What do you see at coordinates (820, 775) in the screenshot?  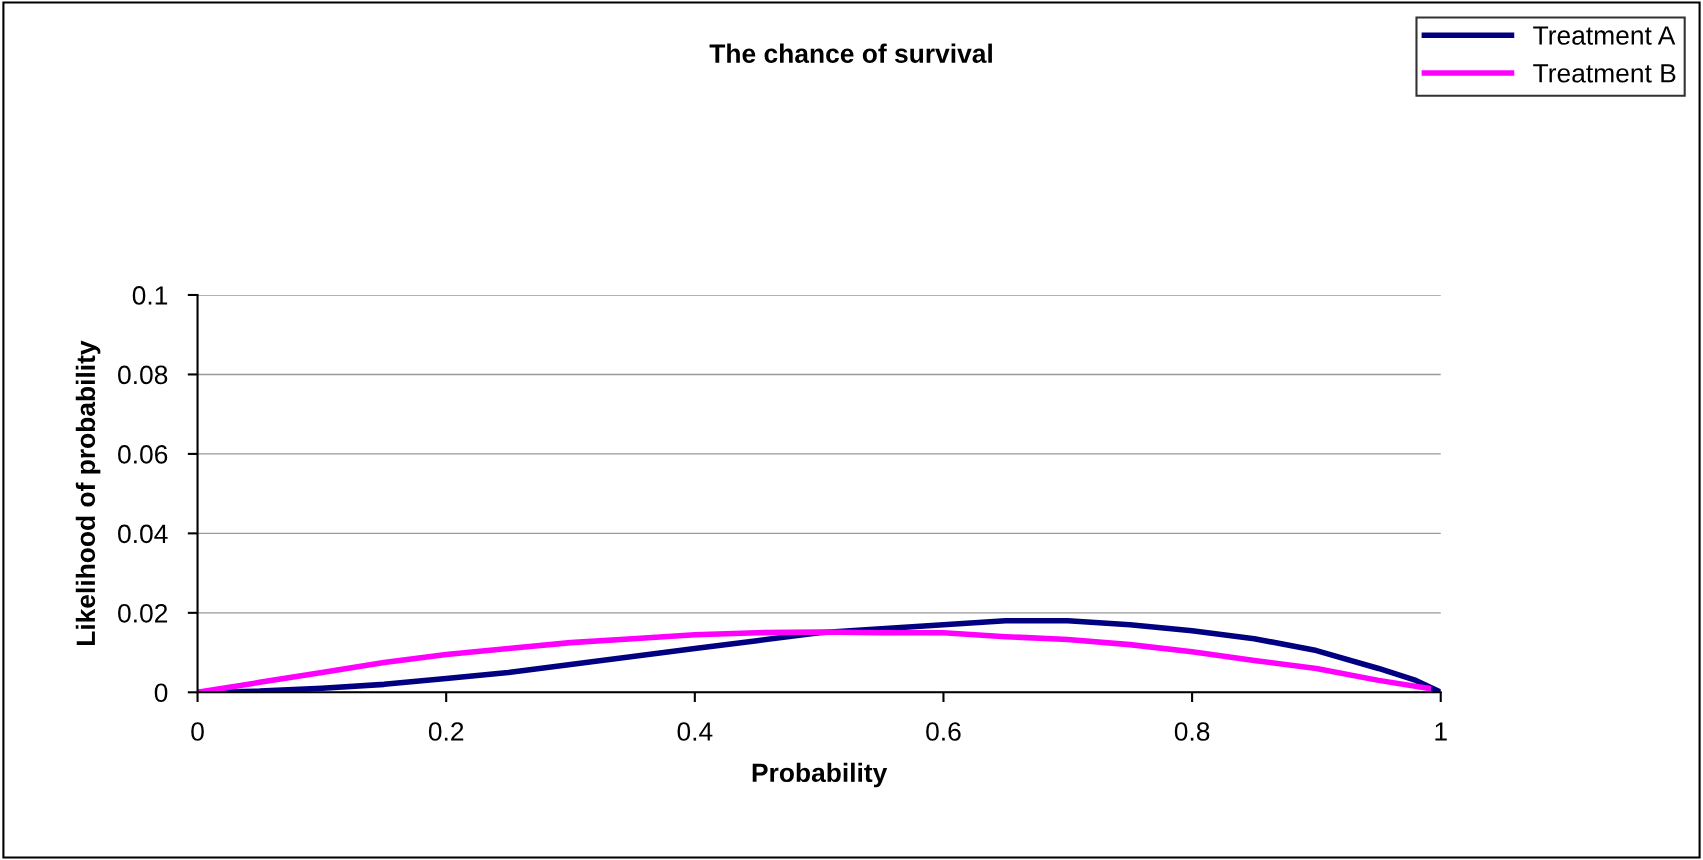 I see `x-axis-title: Probability` at bounding box center [820, 775].